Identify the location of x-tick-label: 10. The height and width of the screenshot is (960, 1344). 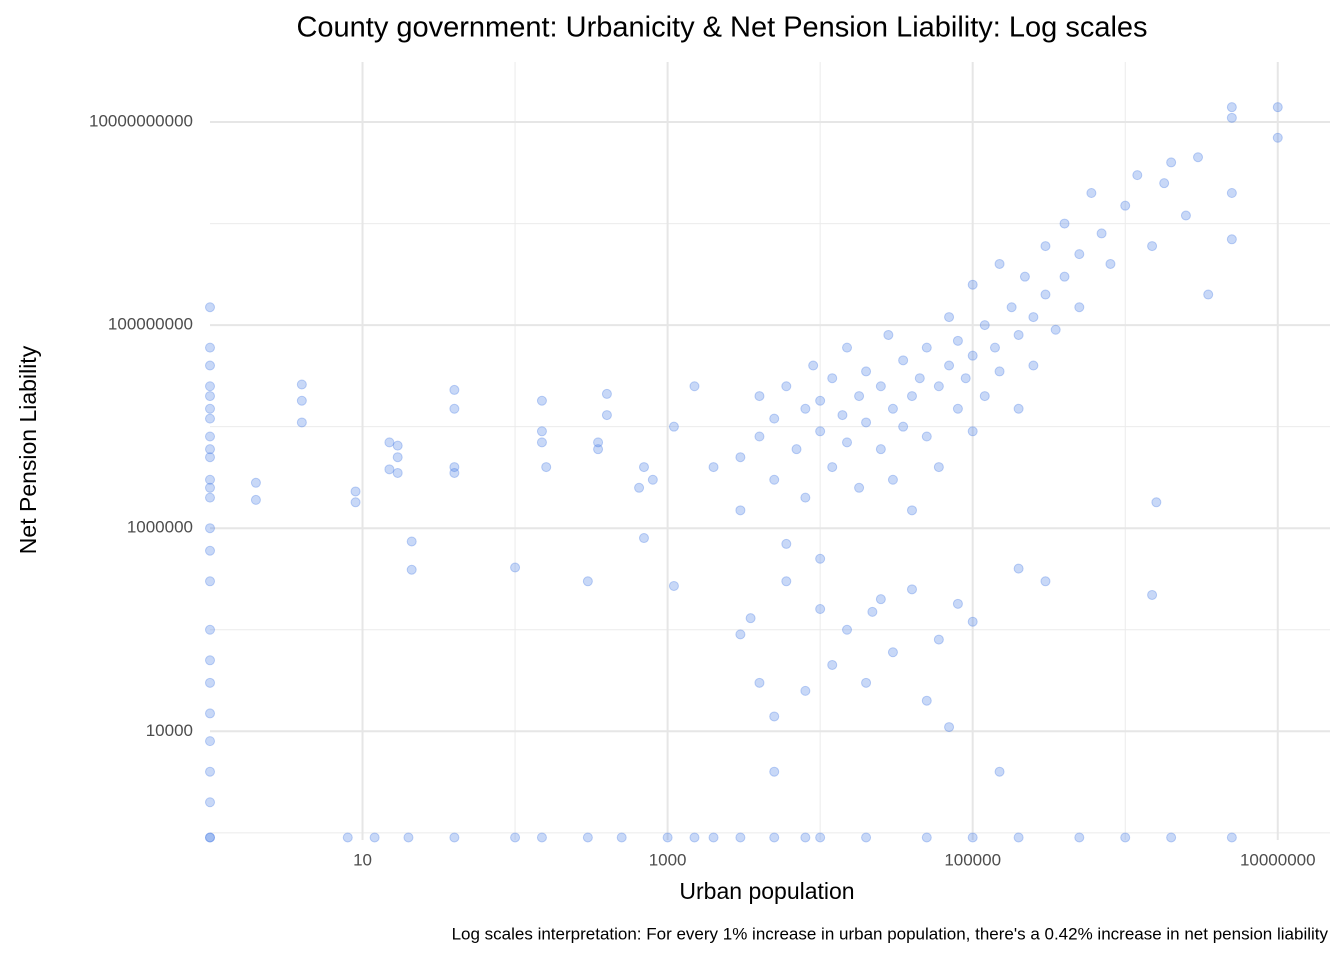
(362, 859).